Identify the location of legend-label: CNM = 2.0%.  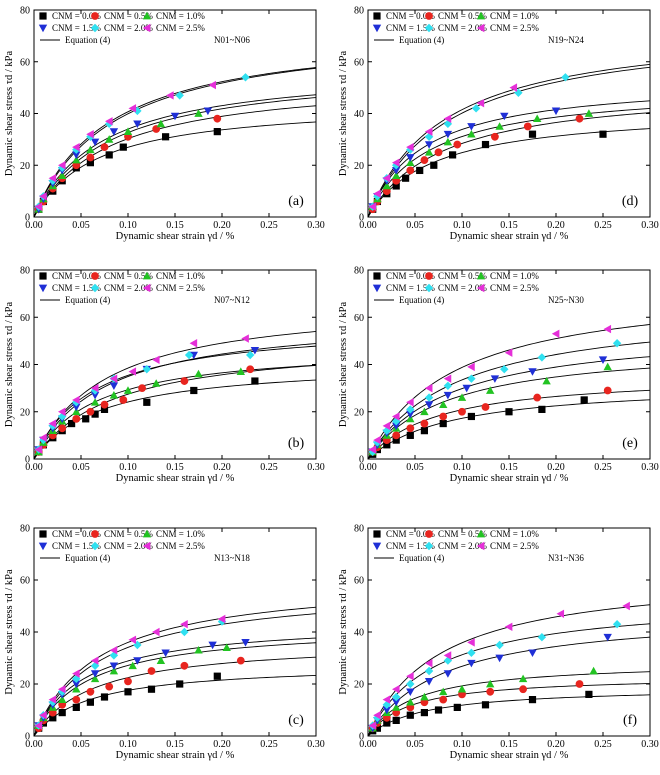
(462, 28).